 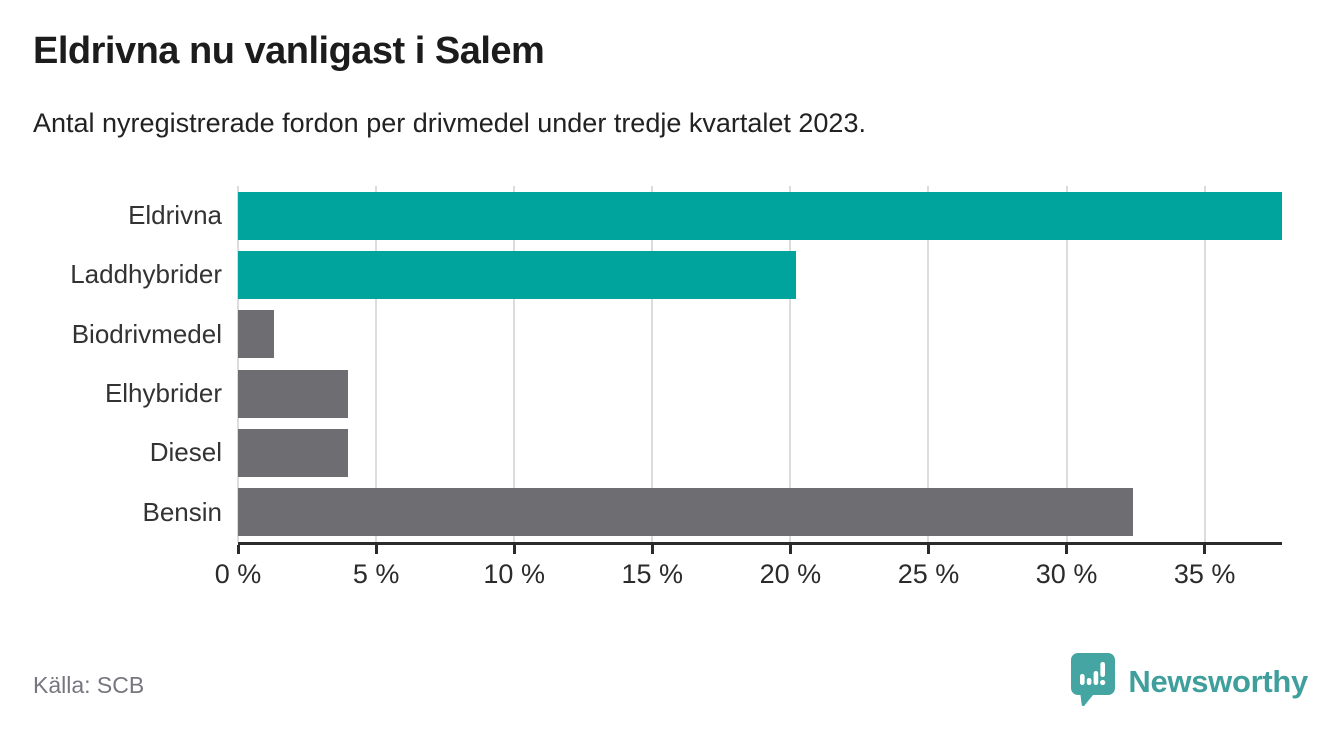 What do you see at coordinates (685, 512) in the screenshot?
I see `bar-bensin` at bounding box center [685, 512].